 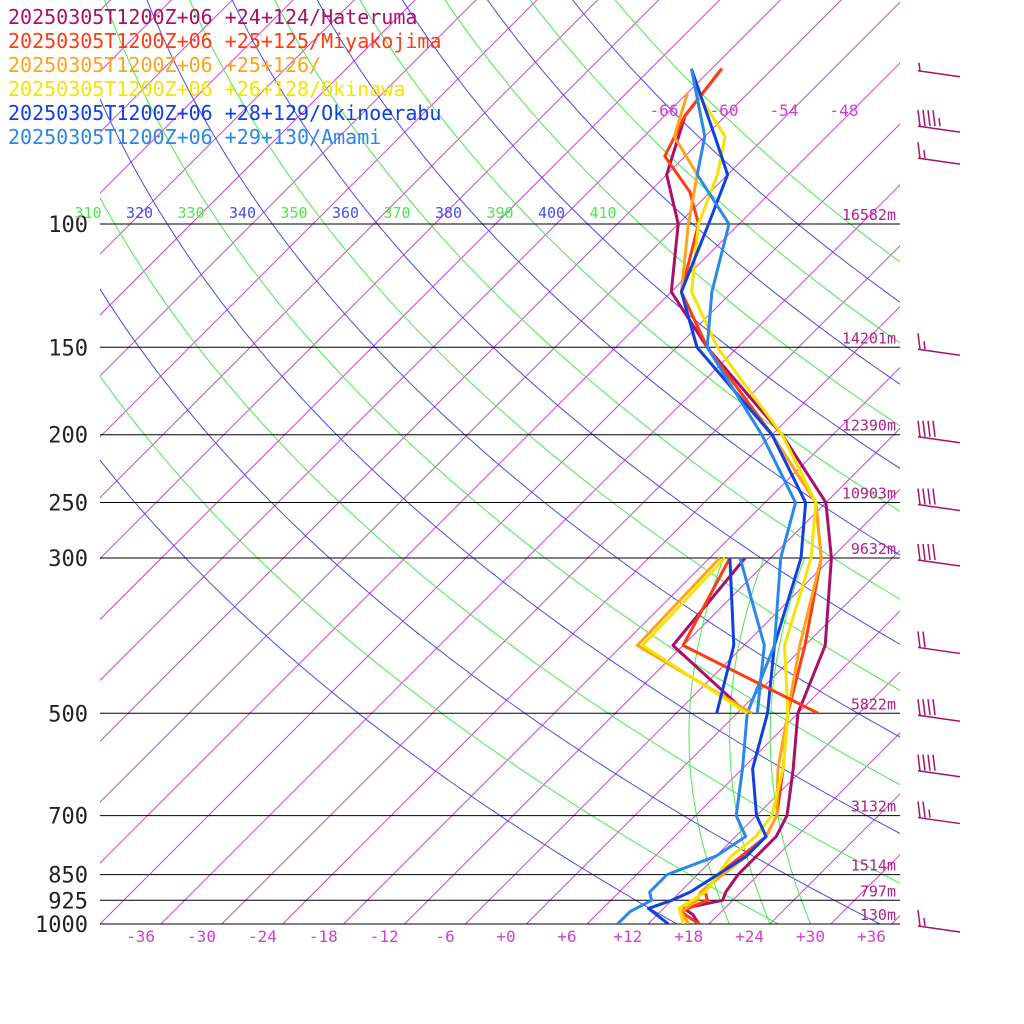 What do you see at coordinates (68, 348) in the screenshot?
I see `pressure-label: 150` at bounding box center [68, 348].